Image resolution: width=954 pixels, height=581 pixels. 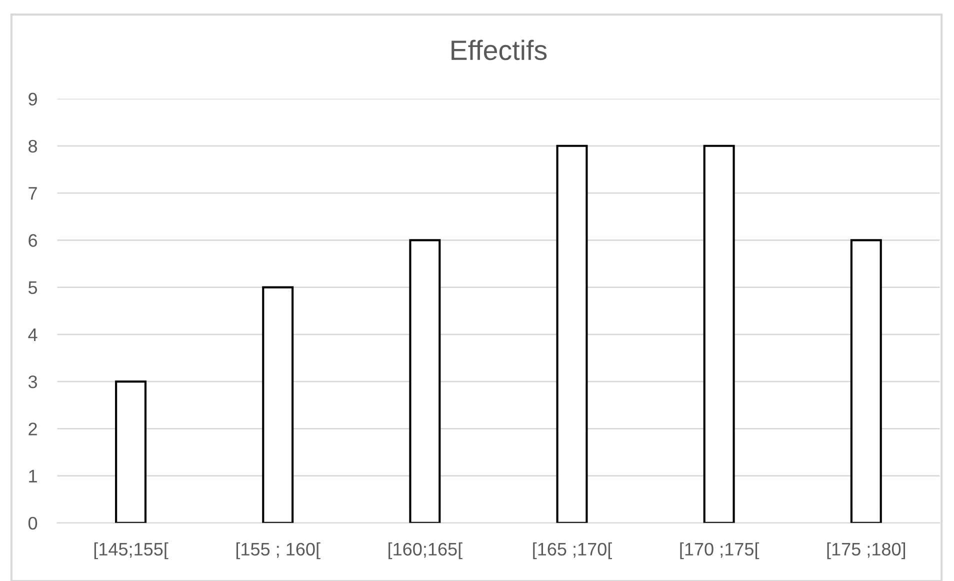 What do you see at coordinates (720, 551) in the screenshot?
I see `x-tick-label: [170 ;175[` at bounding box center [720, 551].